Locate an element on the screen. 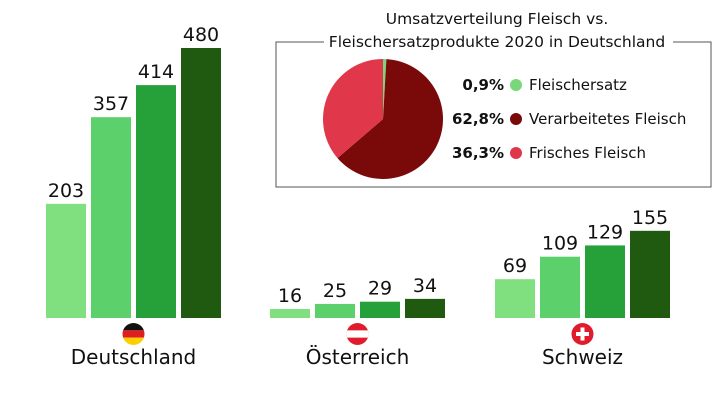 Image resolution: width=717 pixels, height=403 pixels. value-label: 16 is located at coordinates (290, 296).